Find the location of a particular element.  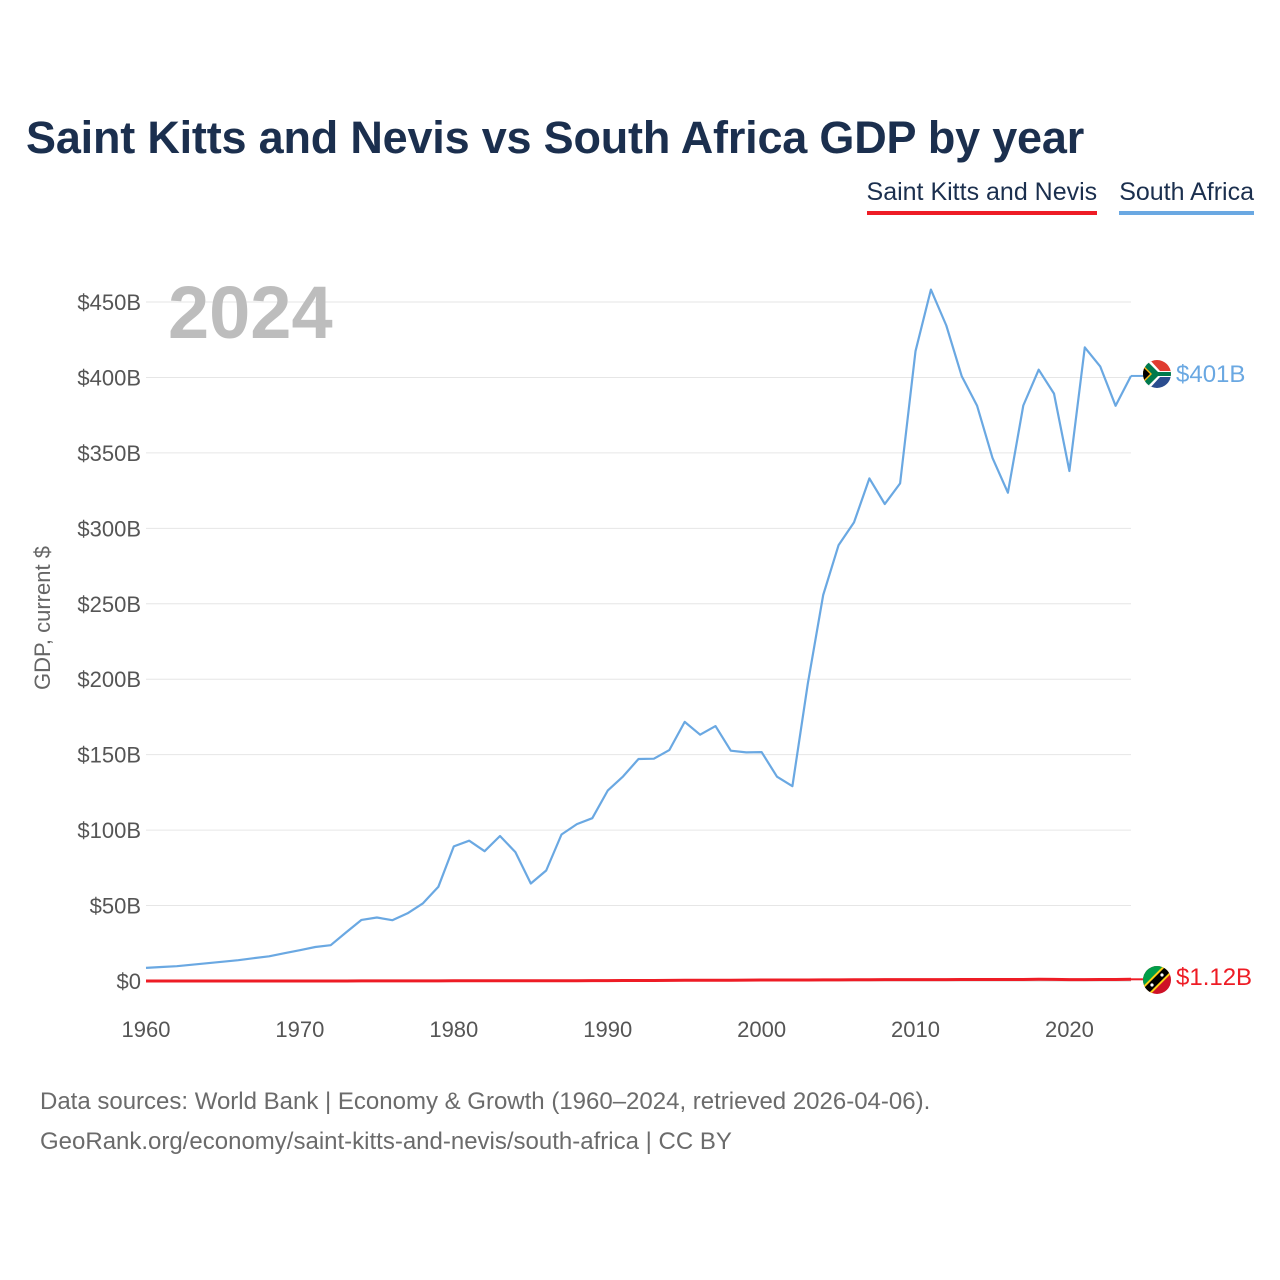

y-tick-label: $150B is located at coordinates (109, 755).